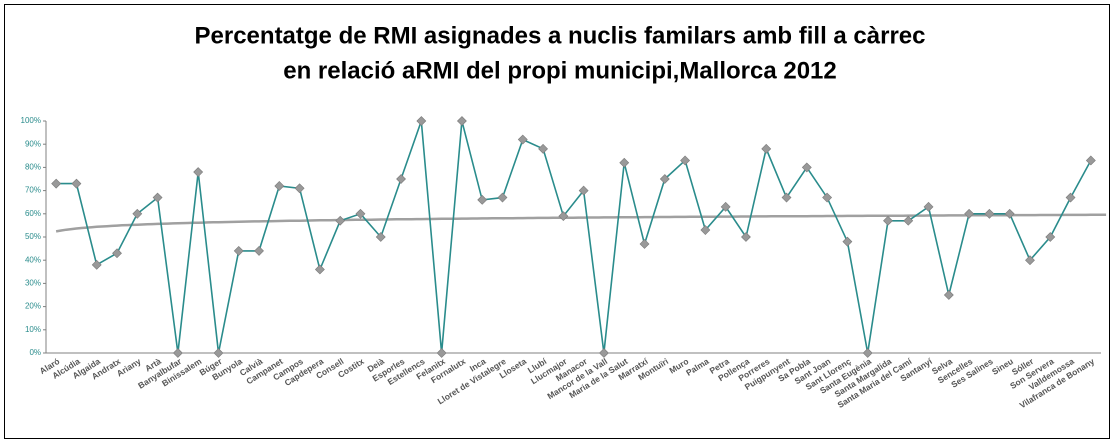  I want to click on y-tick-label: 0%, so click(35, 352).